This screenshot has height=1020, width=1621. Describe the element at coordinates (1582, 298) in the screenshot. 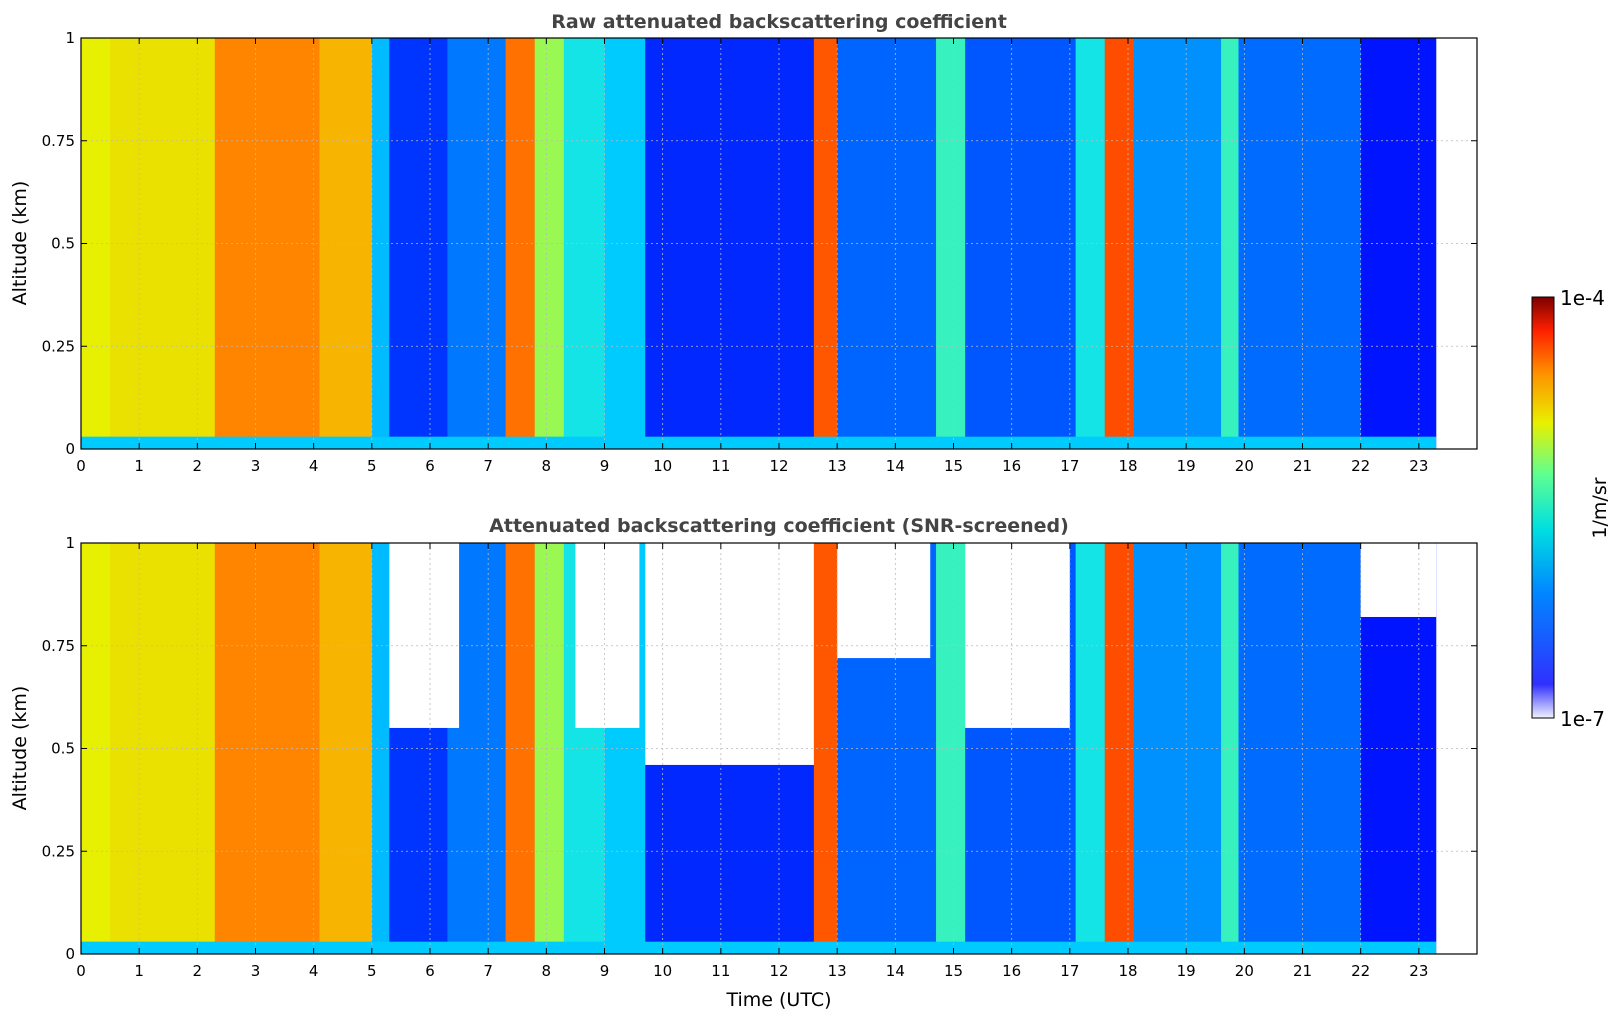

I see `colorbar-max-label: 1e-4` at that location.